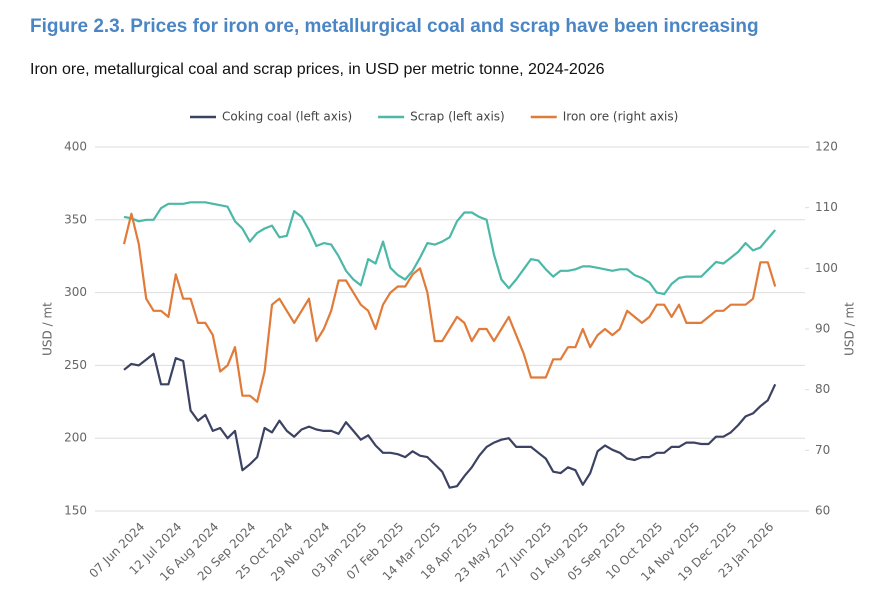 The width and height of the screenshot is (883, 602). I want to click on legend-label: Iron ore (right axis), so click(621, 117).